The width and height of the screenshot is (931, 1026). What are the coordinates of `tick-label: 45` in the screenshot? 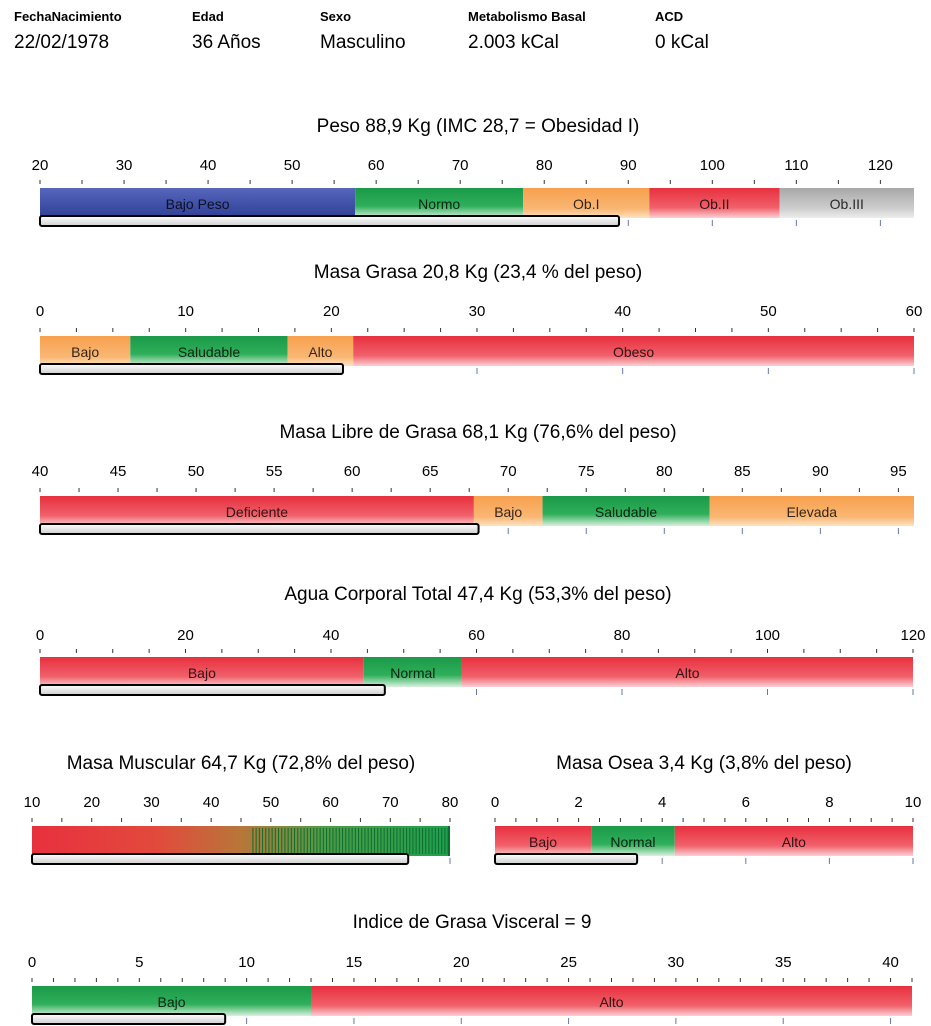 It's located at (118, 471).